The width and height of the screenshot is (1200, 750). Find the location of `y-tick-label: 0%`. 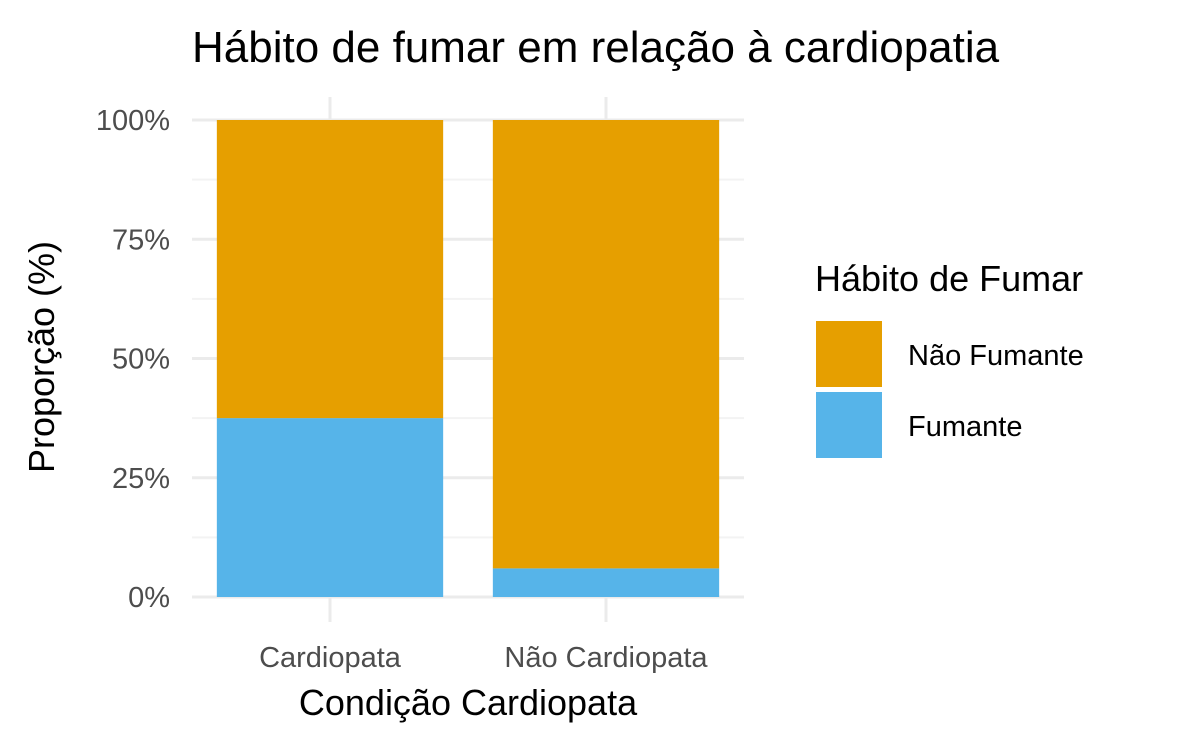

y-tick-label: 0% is located at coordinates (149, 598).